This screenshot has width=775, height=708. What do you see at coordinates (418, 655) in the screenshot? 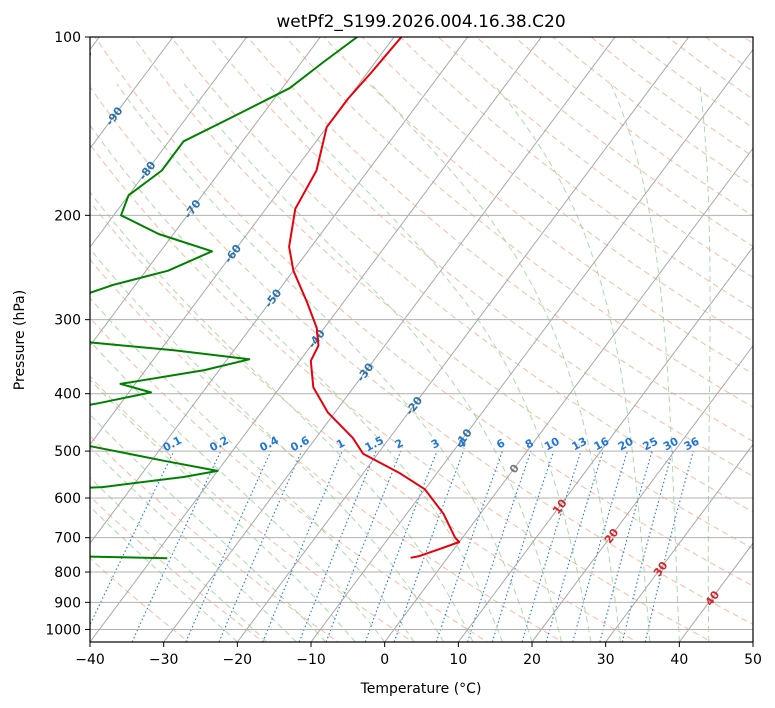
I see `x-axis: −40 −30 −20 −10 0 10 20 30 40 50` at bounding box center [418, 655].